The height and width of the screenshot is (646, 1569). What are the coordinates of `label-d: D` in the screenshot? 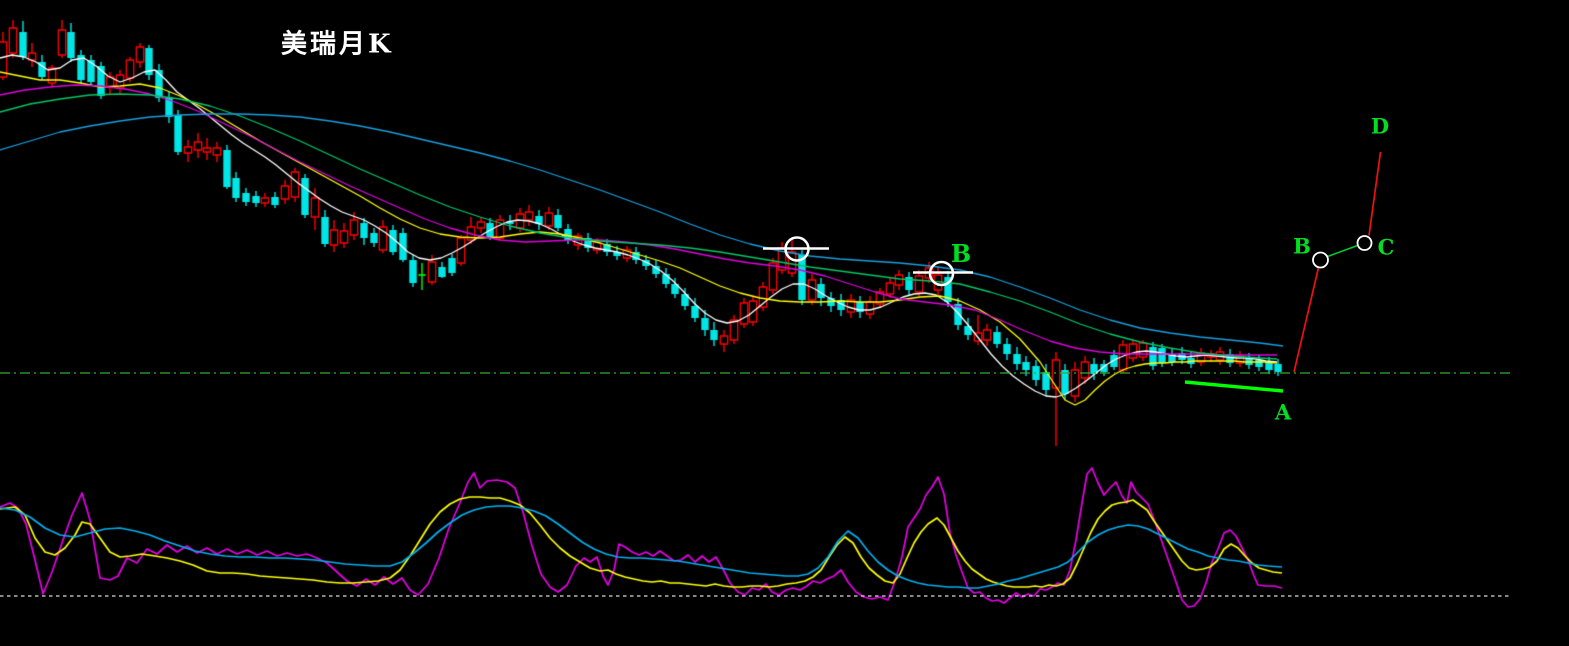 It's located at (1380, 126).